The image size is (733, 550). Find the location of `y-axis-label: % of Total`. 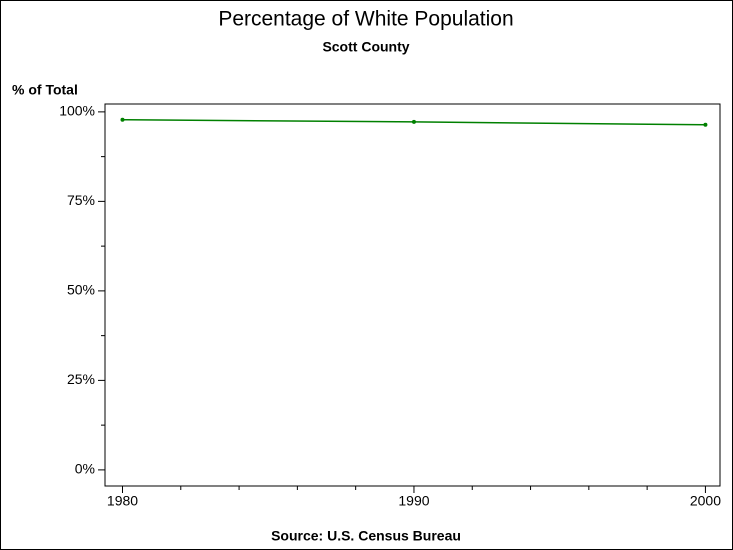

y-axis-label: % of Total is located at coordinates (45, 90).